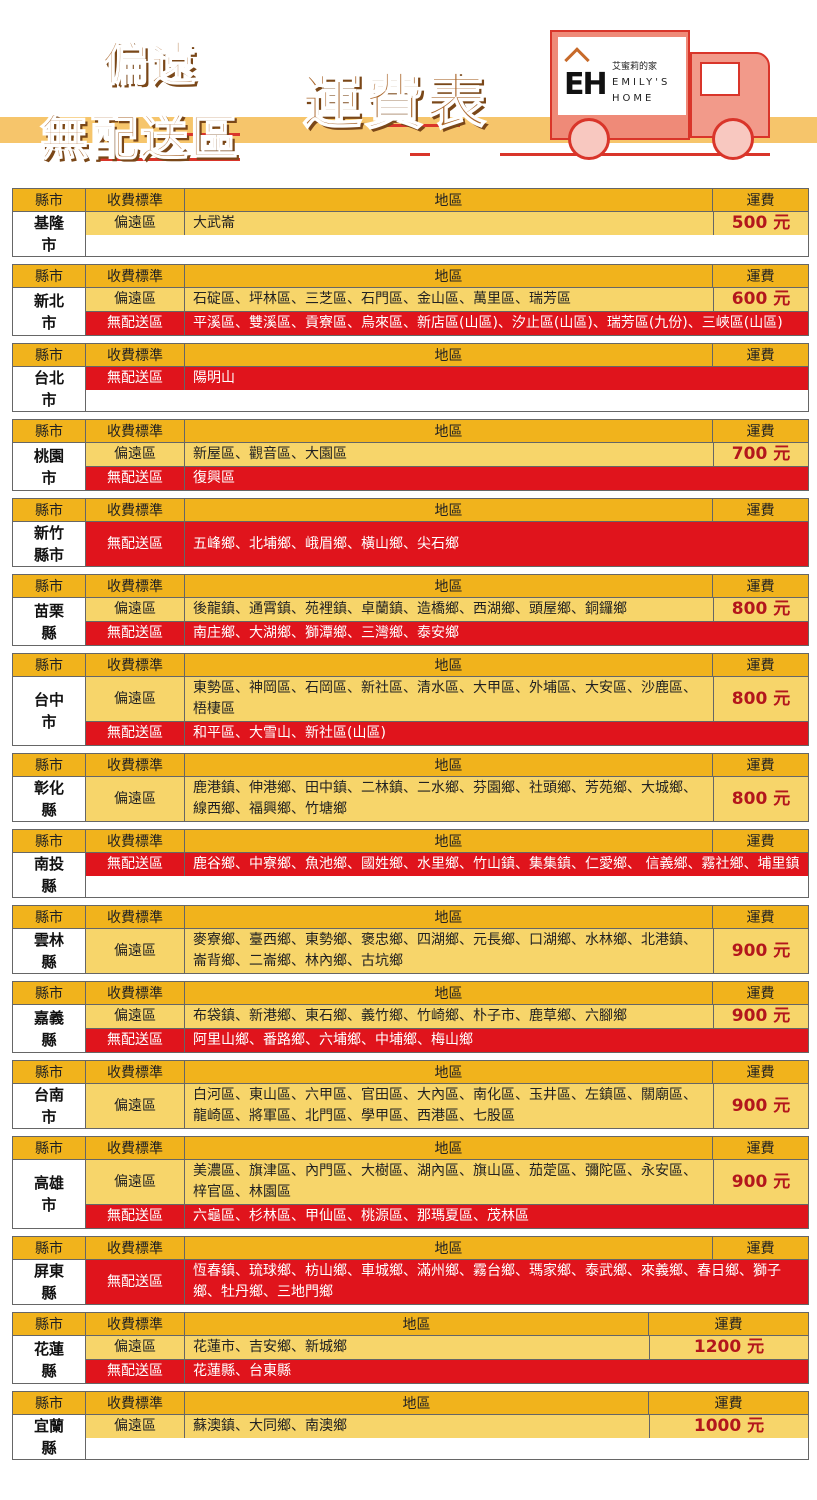 This screenshot has width=817, height=1500. I want to click on areas: 蘇澳鎮、大同鄉、南澳鄉, so click(270, 1426).